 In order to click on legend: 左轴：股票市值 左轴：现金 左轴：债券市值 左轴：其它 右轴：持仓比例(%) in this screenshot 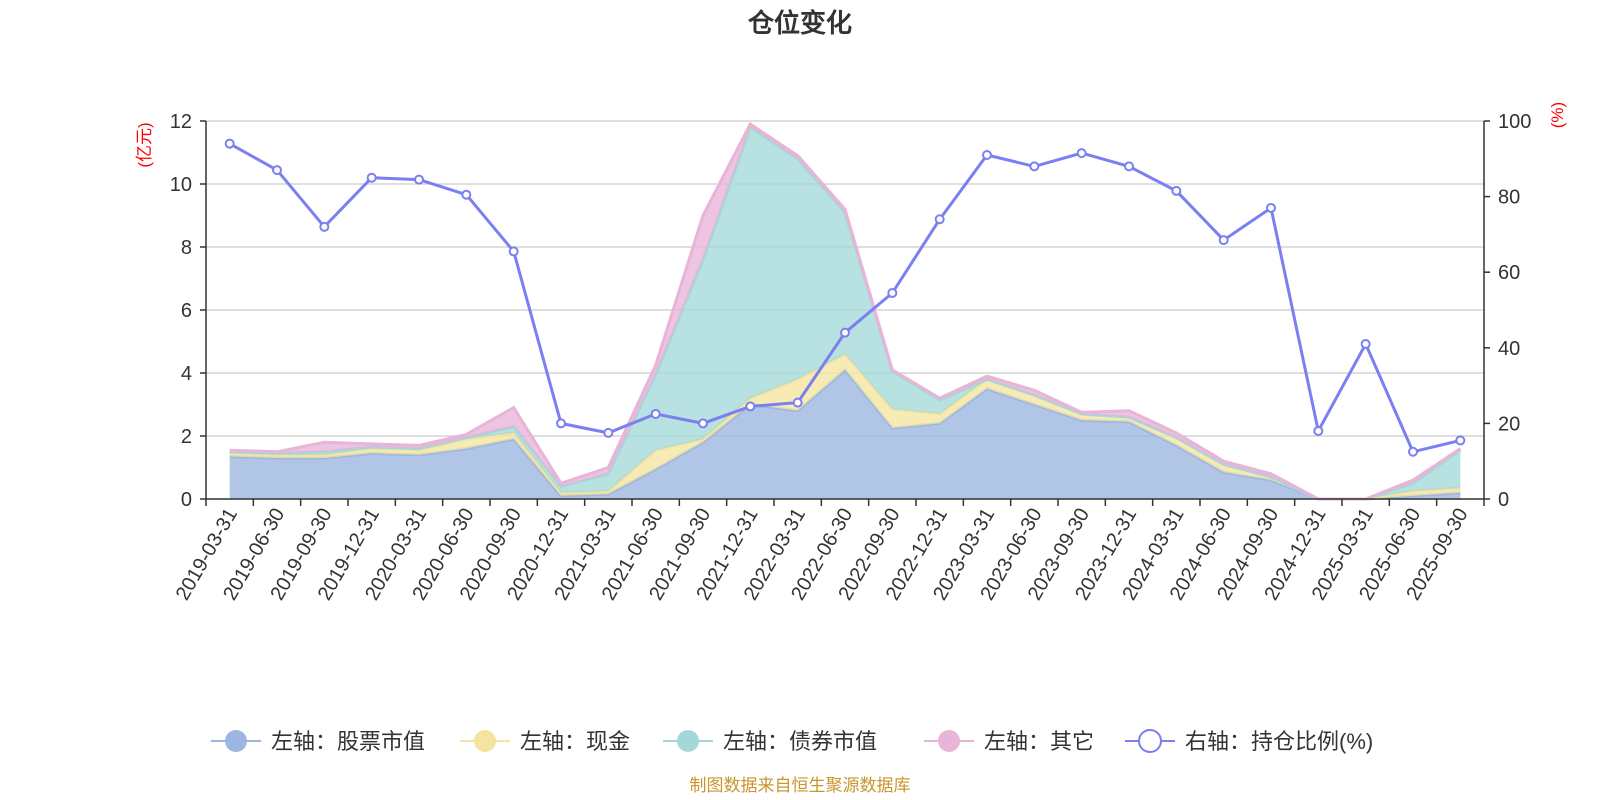, I will do `click(792, 741)`.